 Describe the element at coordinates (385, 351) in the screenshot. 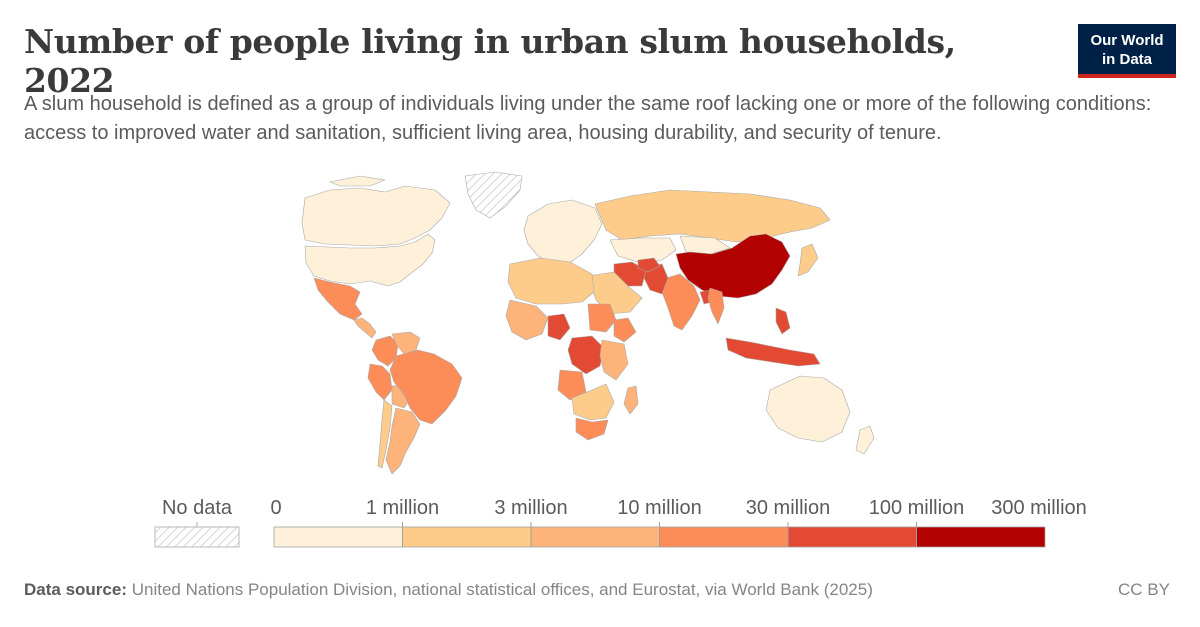

I see `country-colombia` at that location.